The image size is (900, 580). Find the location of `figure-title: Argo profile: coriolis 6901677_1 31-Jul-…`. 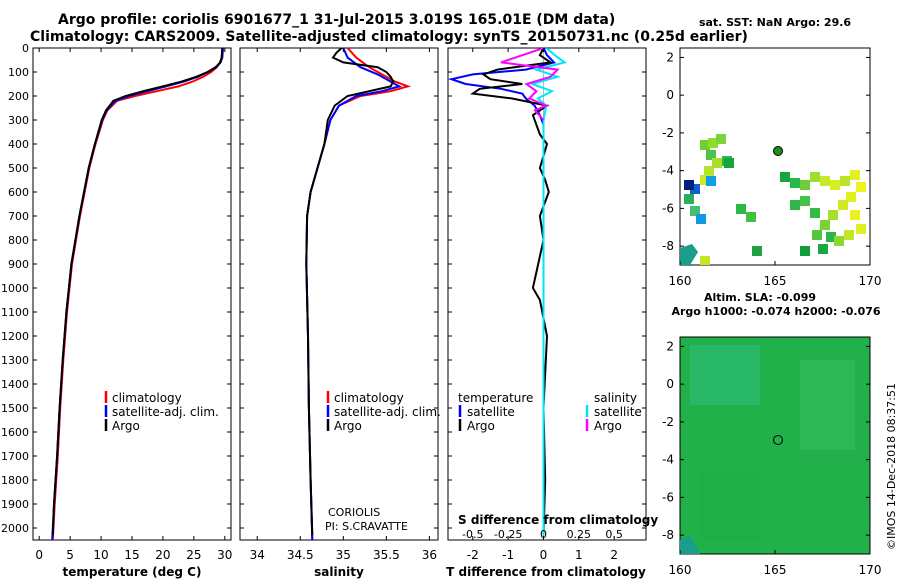

figure-title: Argo profile: coriolis 6901677_1 31-Jul-… is located at coordinates (337, 20).